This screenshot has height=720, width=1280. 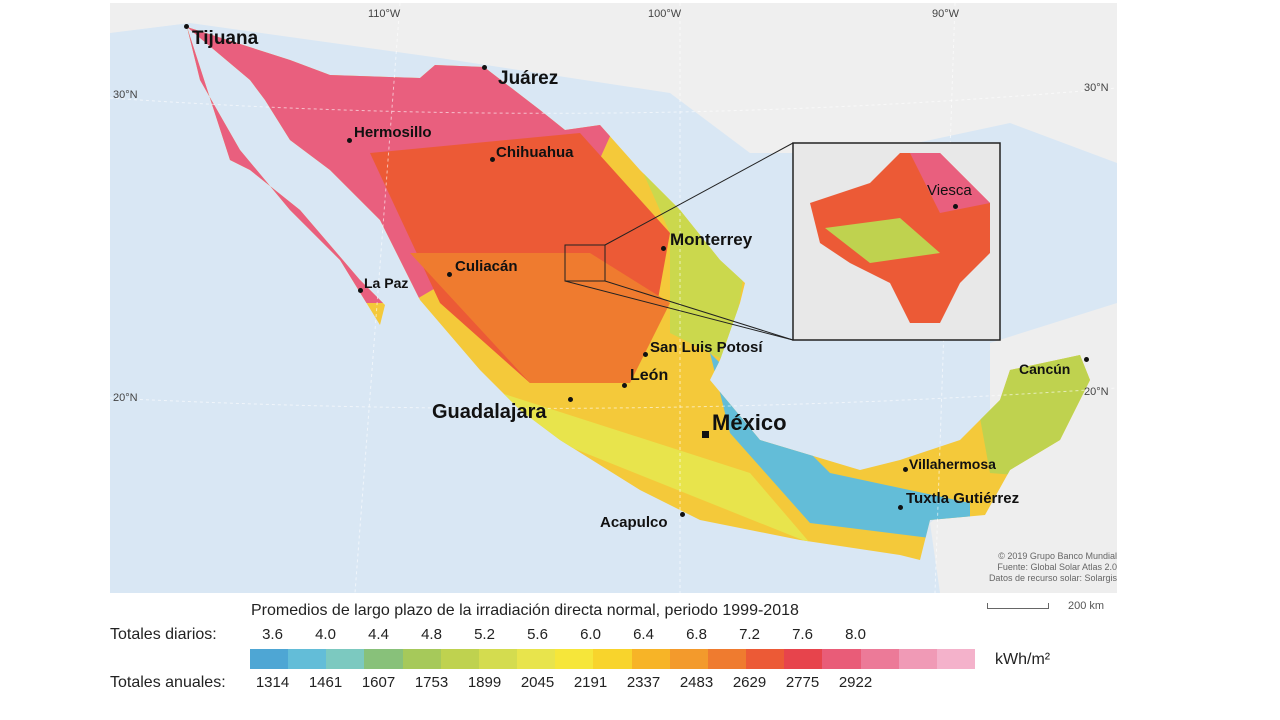 What do you see at coordinates (125, 398) in the screenshot?
I see `lat-20-left: 20°N` at bounding box center [125, 398].